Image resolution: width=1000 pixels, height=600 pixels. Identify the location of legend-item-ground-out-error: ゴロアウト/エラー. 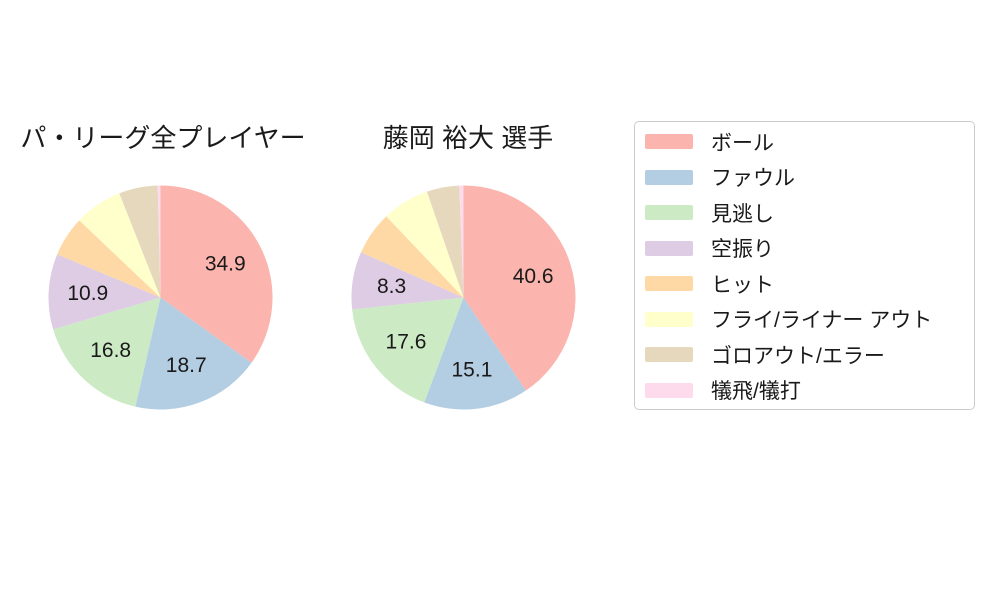
(809, 355).